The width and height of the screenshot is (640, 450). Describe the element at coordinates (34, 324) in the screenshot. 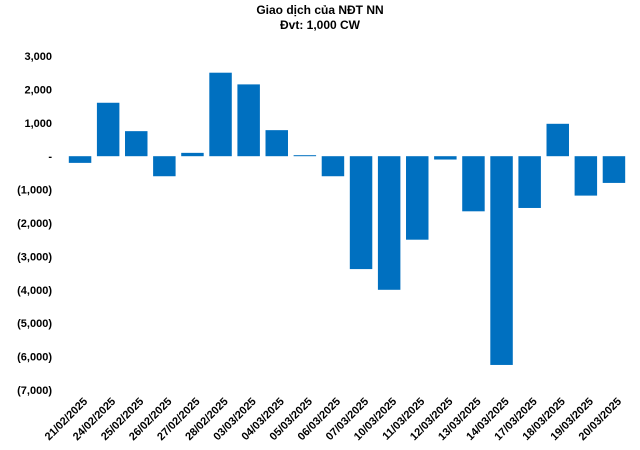

I see `y-tick-label: (5,000)` at that location.